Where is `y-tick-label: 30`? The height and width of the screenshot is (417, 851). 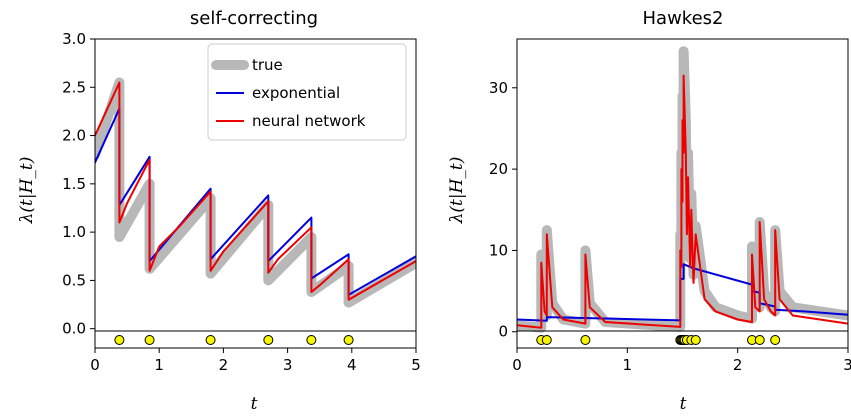 y-tick-label: 30 is located at coordinates (498, 88).